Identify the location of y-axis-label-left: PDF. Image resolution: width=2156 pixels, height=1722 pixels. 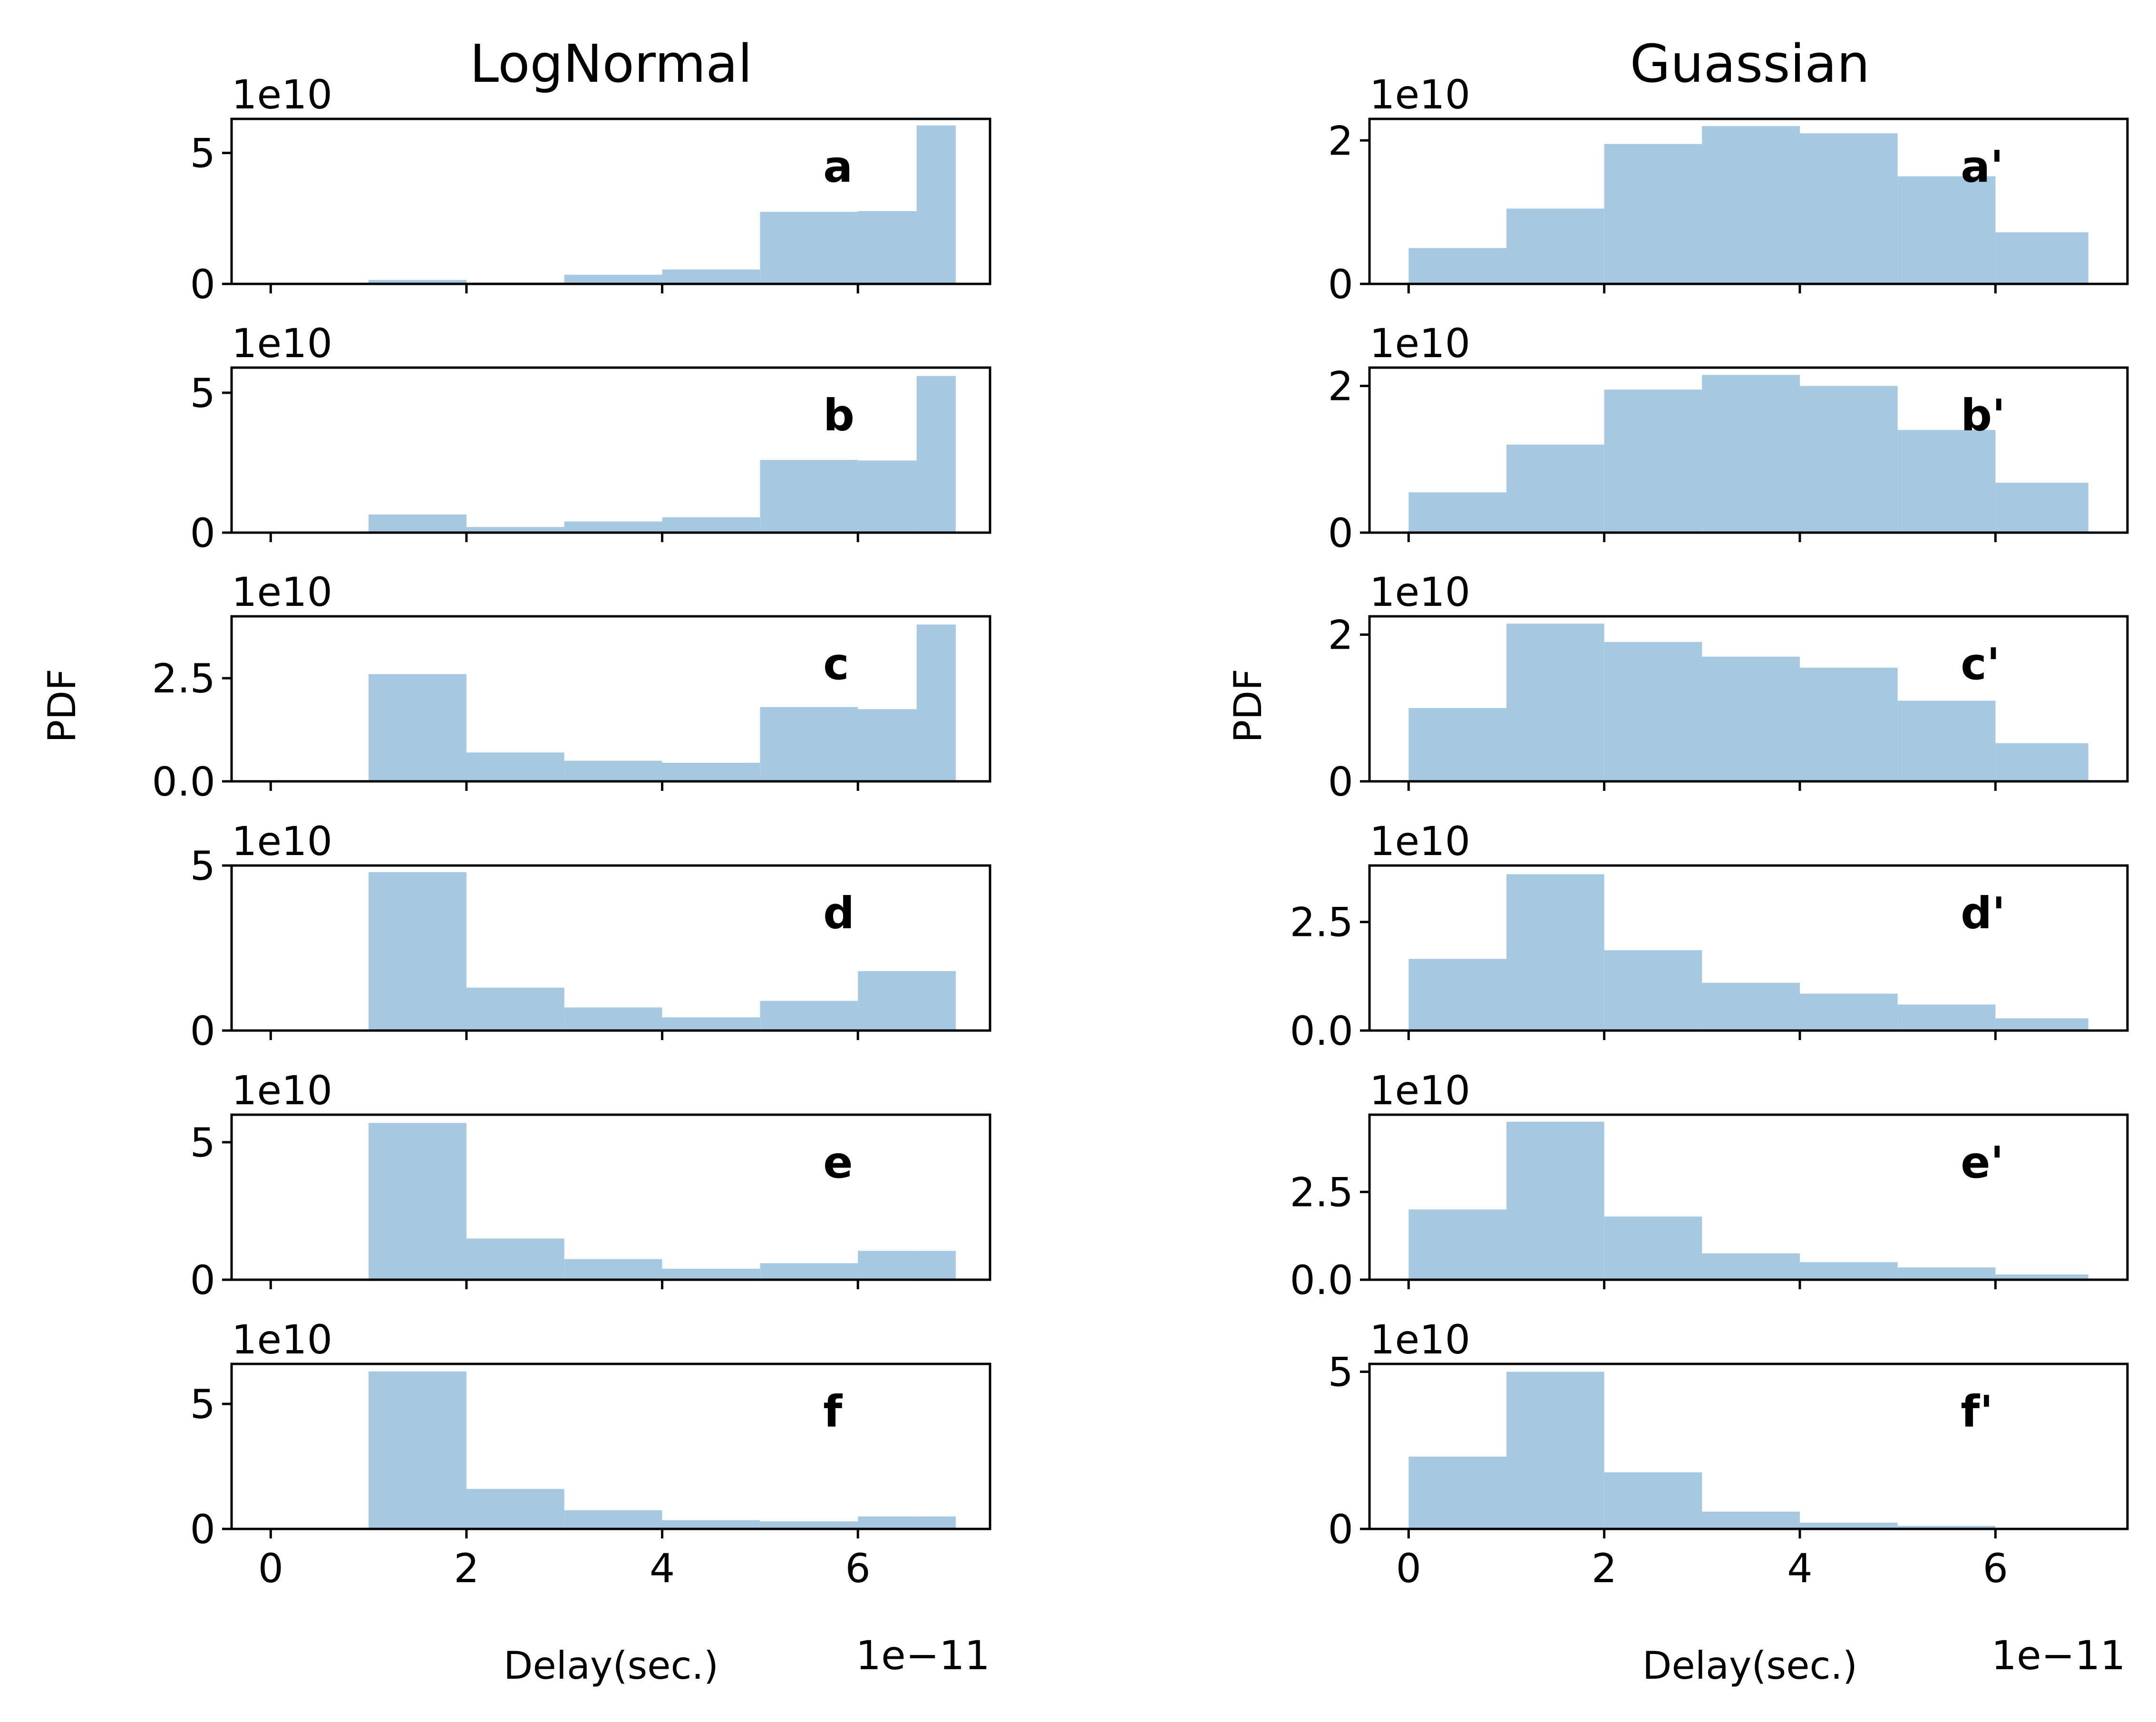
(62, 706).